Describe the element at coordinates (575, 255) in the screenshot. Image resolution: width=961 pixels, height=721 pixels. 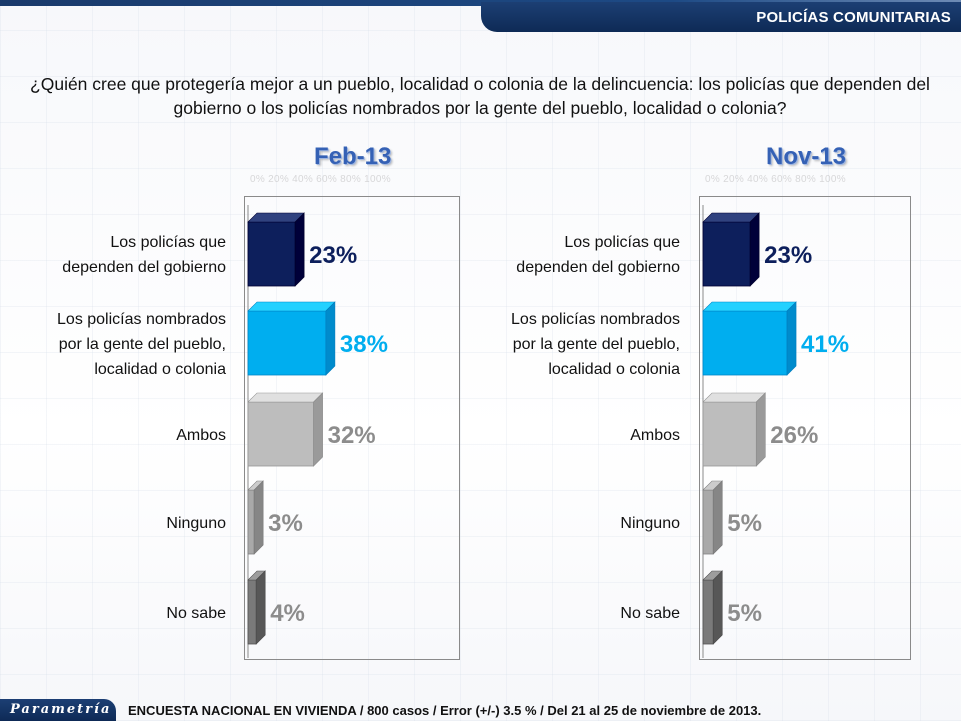
I see `category-label-nov13-1: Los policías que dependen del gobierno` at that location.